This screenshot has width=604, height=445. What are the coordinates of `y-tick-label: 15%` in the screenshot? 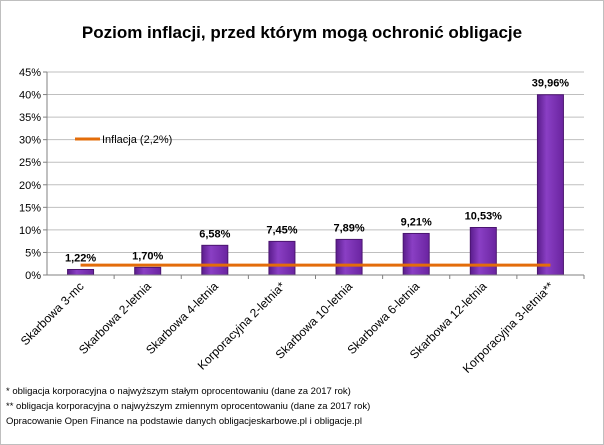 It's located at (30, 208).